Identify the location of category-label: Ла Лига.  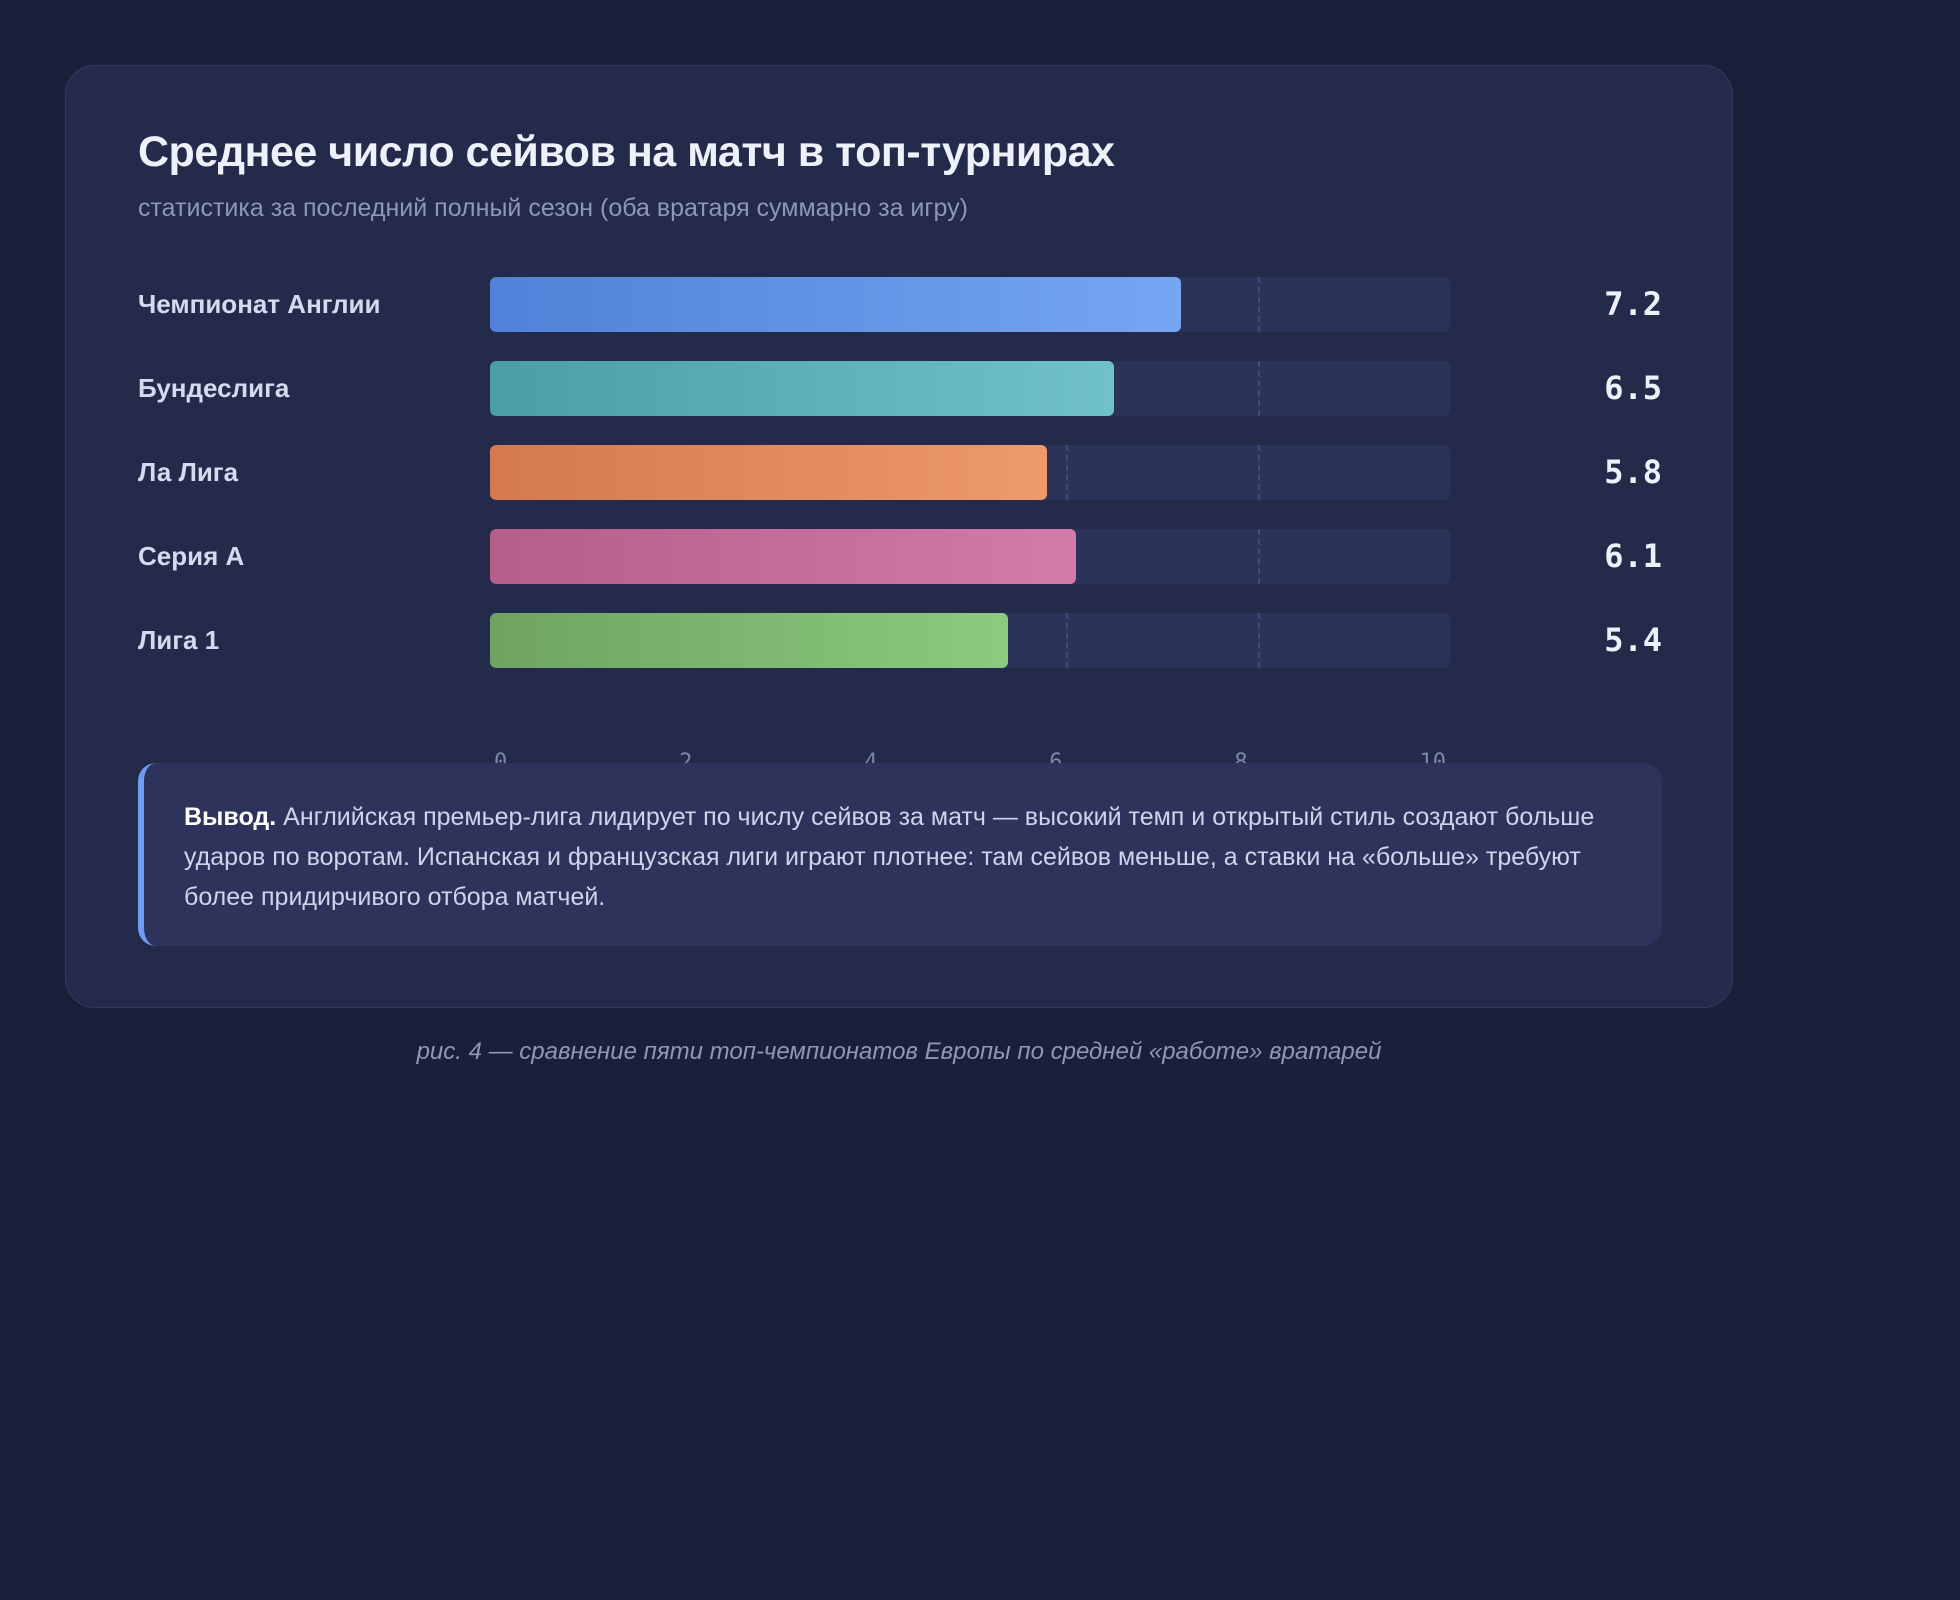
(188, 472).